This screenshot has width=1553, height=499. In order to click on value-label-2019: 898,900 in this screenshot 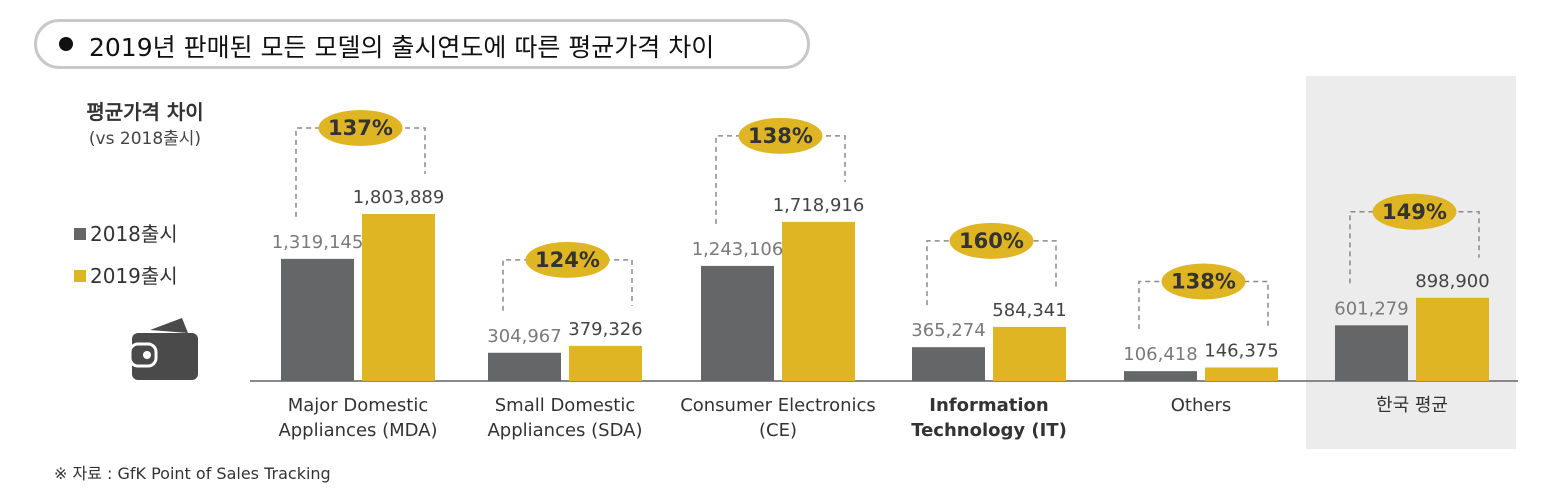, I will do `click(1452, 281)`.